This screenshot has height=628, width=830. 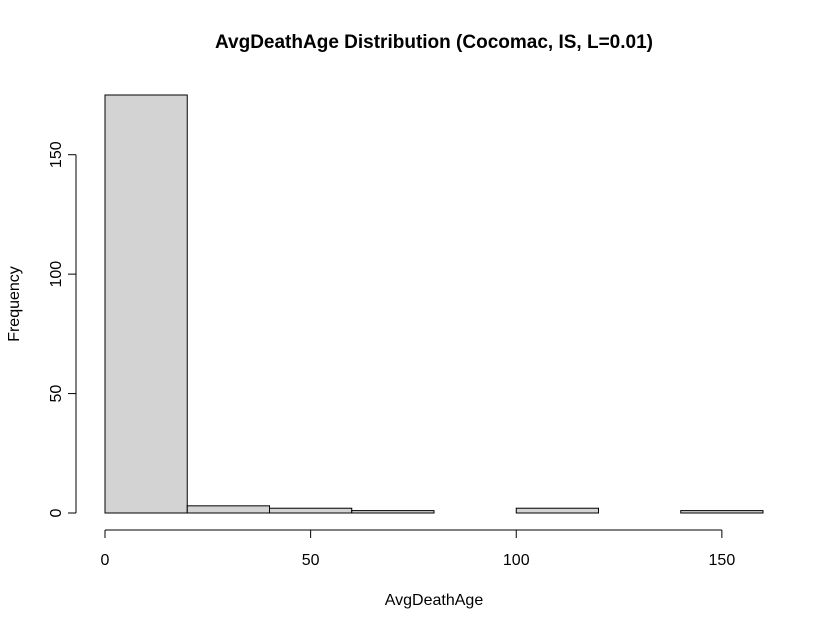 What do you see at coordinates (105, 560) in the screenshot?
I see `x-tick-label: 0` at bounding box center [105, 560].